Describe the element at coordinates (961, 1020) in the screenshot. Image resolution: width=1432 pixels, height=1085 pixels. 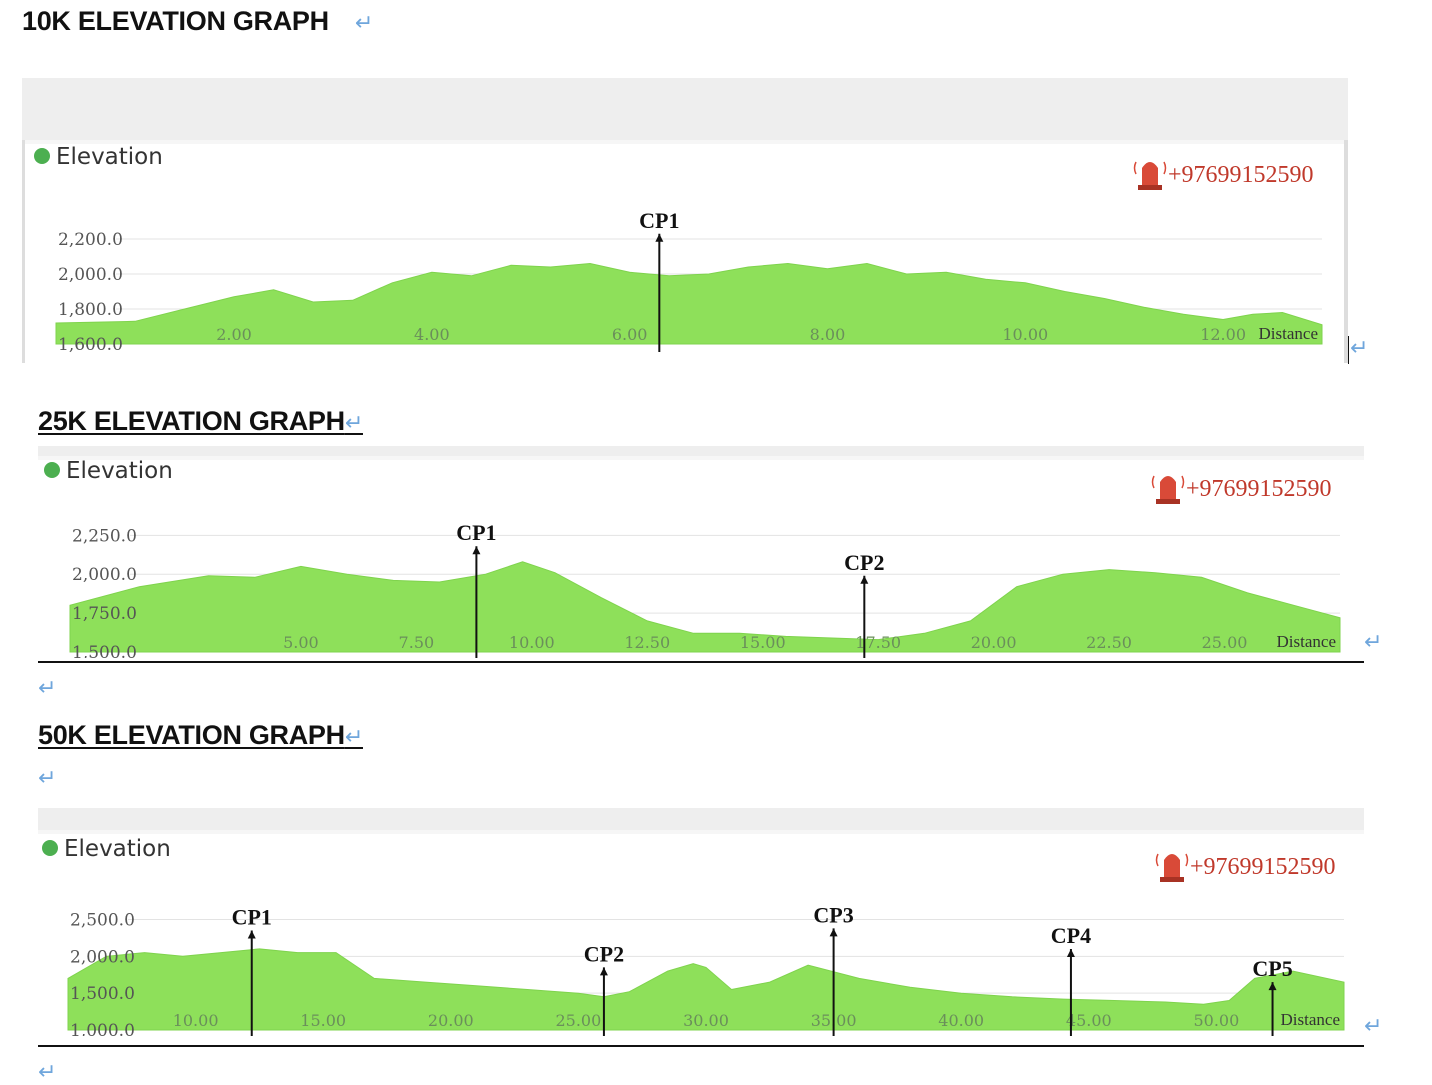
I see `x-tick-label: 40.00` at that location.